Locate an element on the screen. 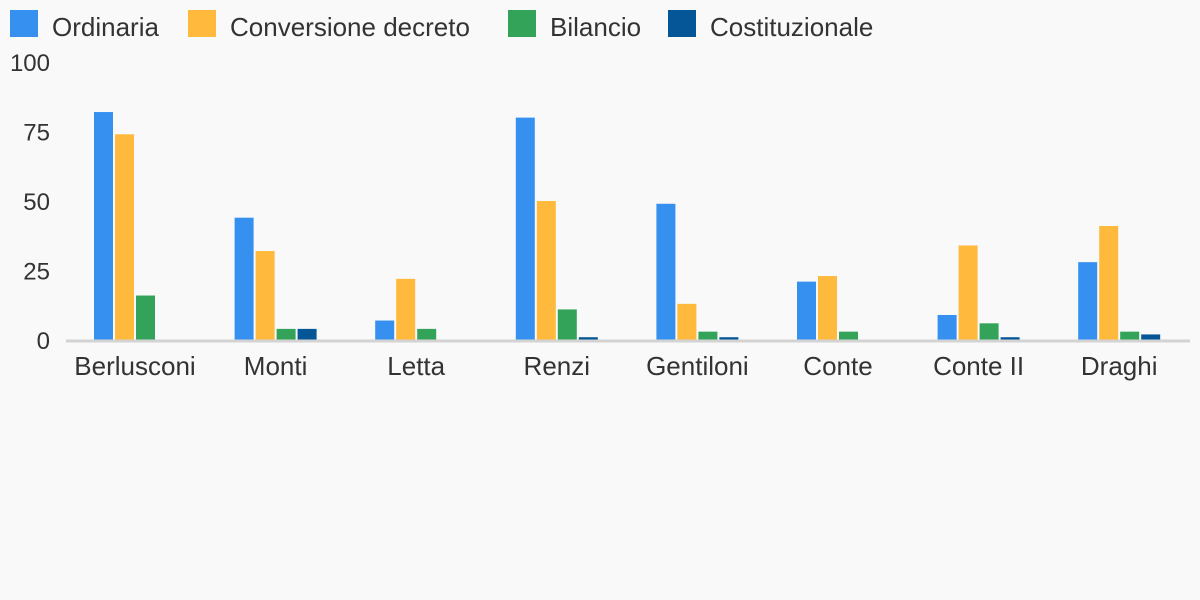 The height and width of the screenshot is (600, 1200). x-category-label: Gentiloni is located at coordinates (697, 366).